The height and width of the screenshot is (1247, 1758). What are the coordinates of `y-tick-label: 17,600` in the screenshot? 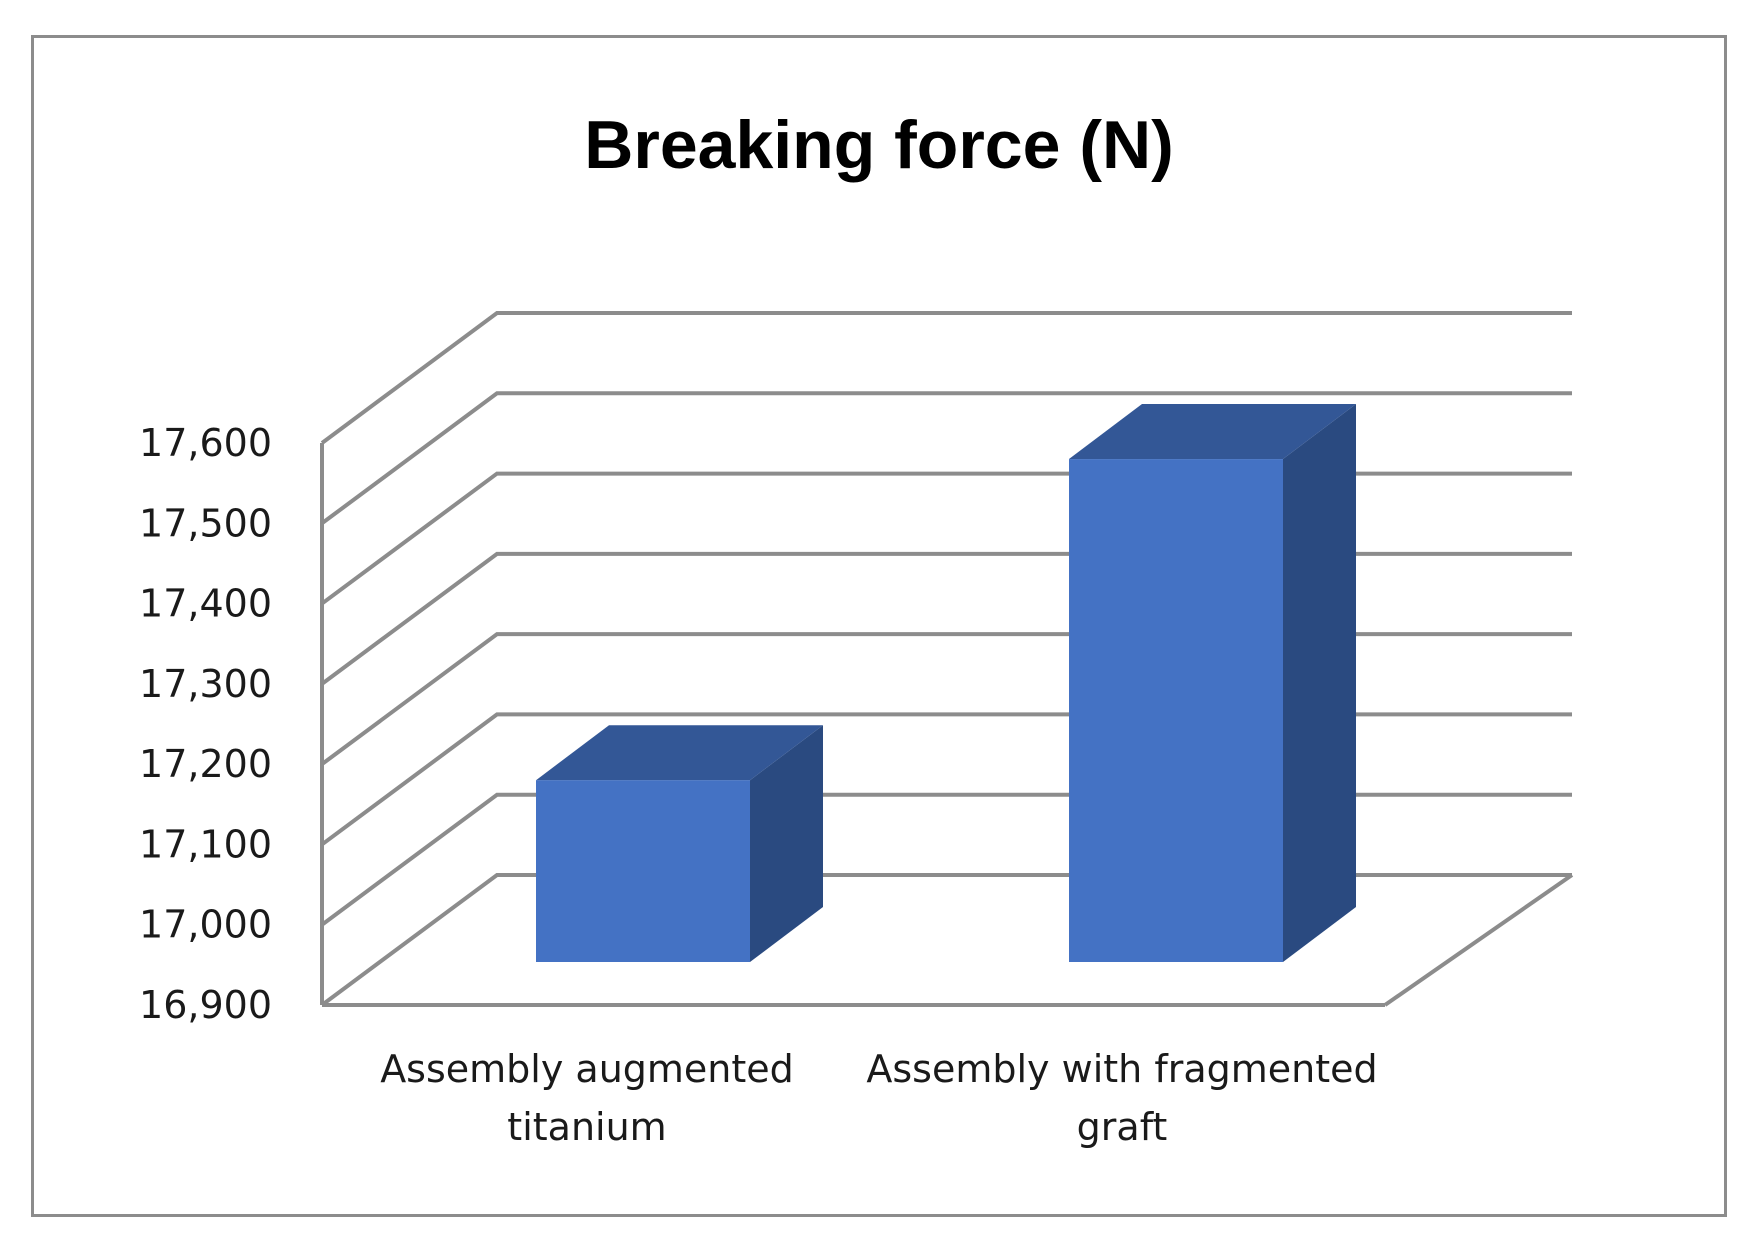 It's located at (205, 443).